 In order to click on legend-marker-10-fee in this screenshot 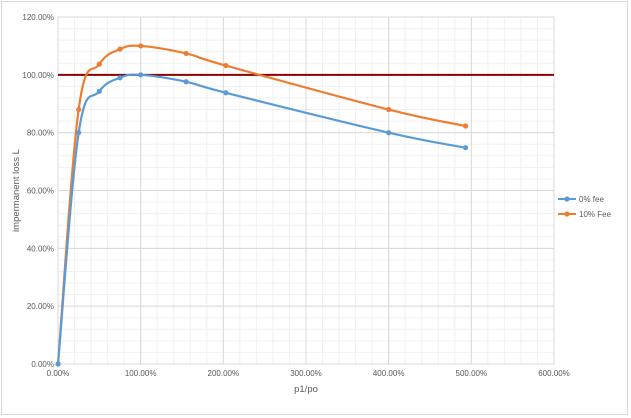, I will do `click(567, 214)`.